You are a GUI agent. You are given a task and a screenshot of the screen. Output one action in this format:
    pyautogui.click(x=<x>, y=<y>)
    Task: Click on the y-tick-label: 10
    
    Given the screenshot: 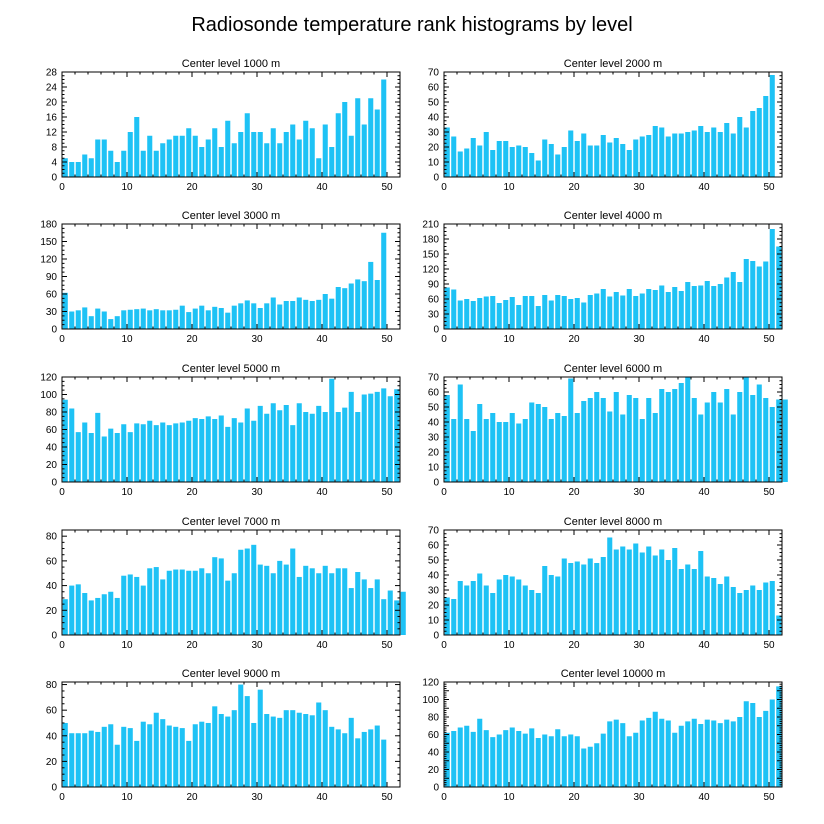 What is the action you would take?
    pyautogui.click(x=434, y=468)
    